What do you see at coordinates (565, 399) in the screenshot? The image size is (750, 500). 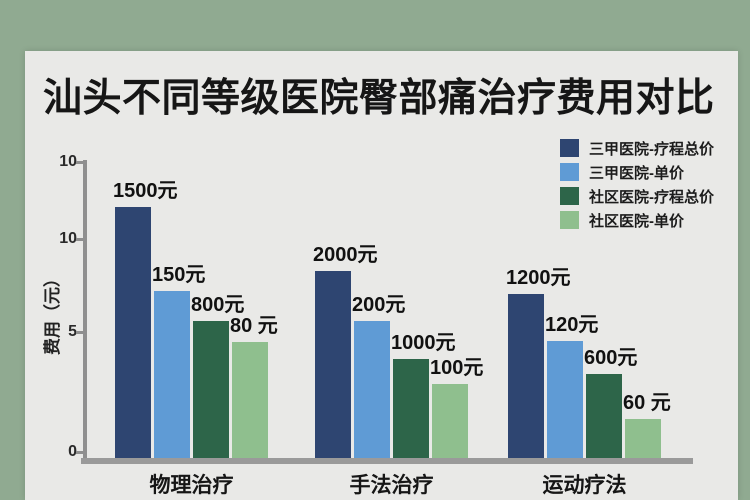 I see `bar-运动疗法-三甲医院-单价` at bounding box center [565, 399].